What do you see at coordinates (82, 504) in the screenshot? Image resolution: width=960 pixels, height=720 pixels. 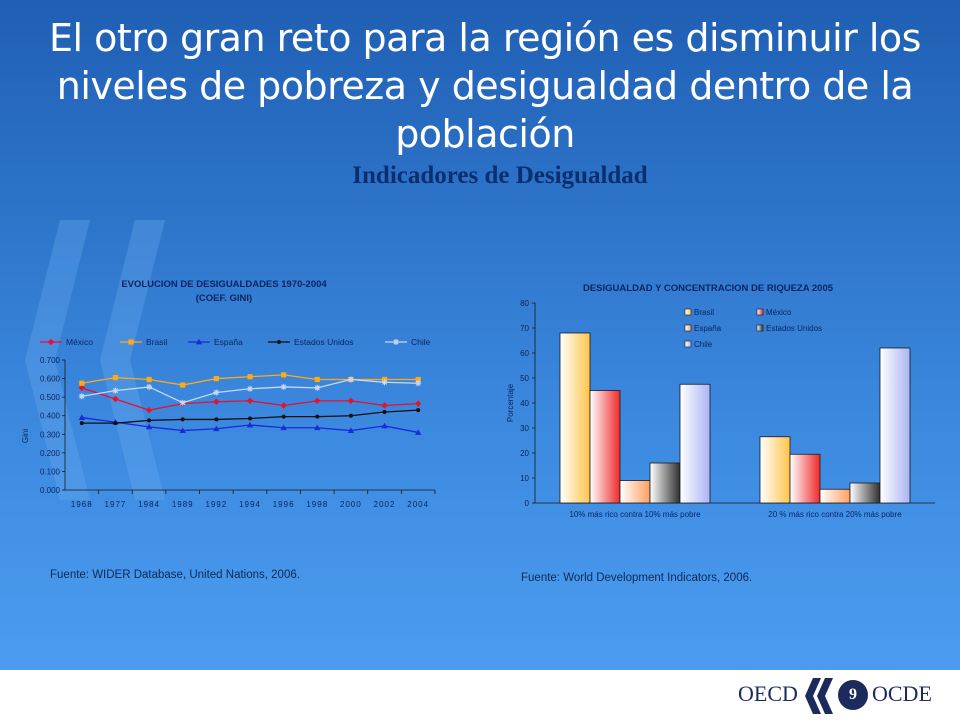 I see `chart1-xtick-label: 1968` at bounding box center [82, 504].